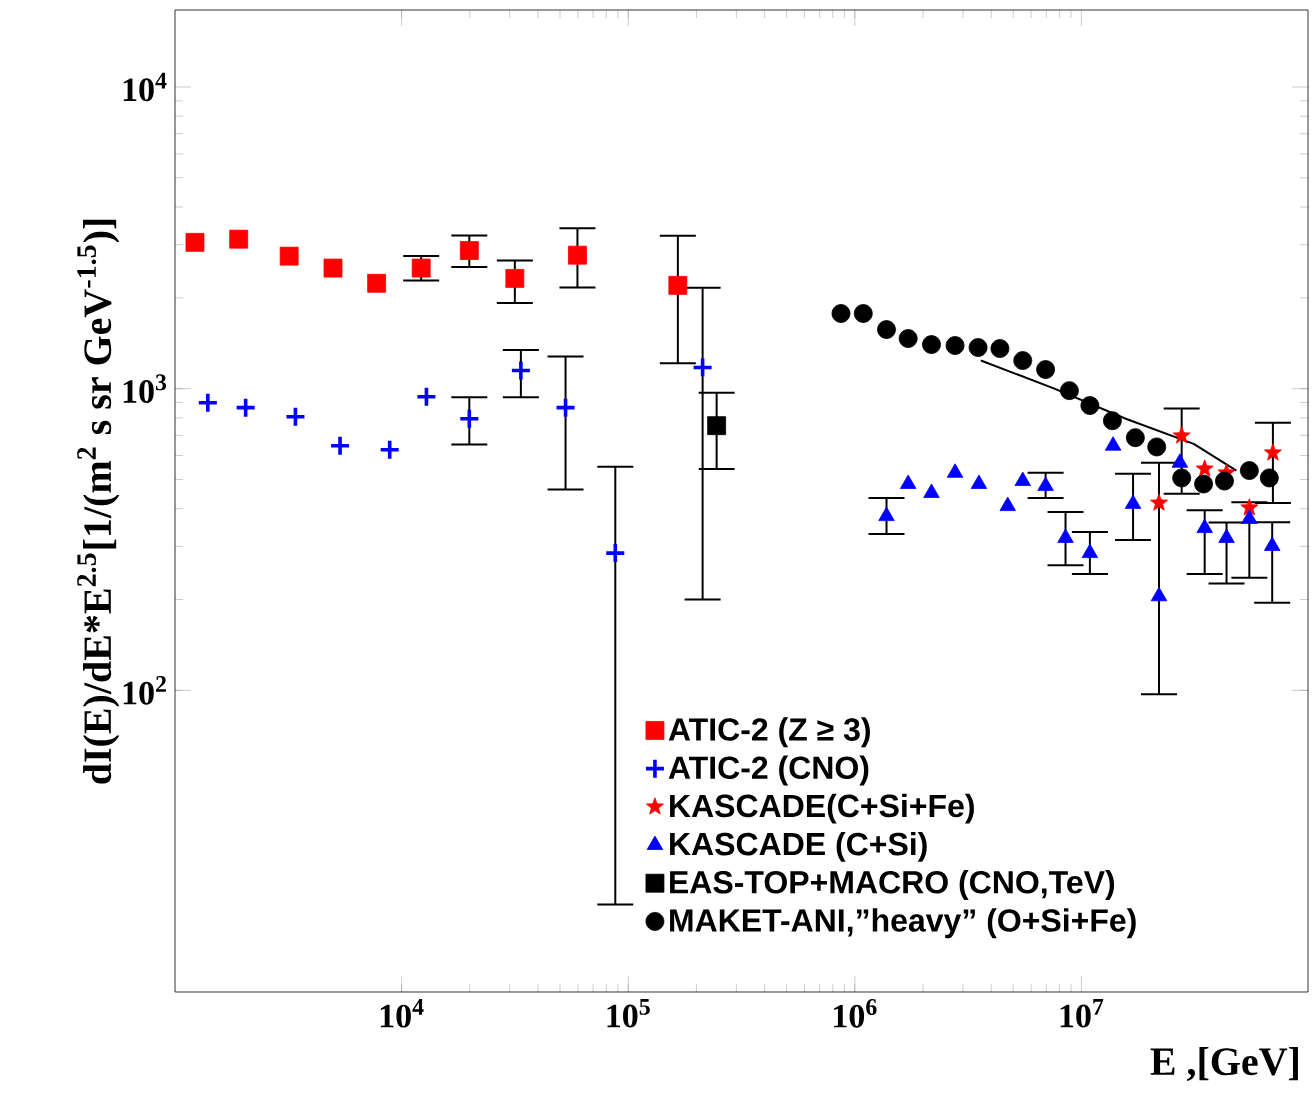  I want to click on y-tick-label: 10$^{3}$, so click(145, 388).